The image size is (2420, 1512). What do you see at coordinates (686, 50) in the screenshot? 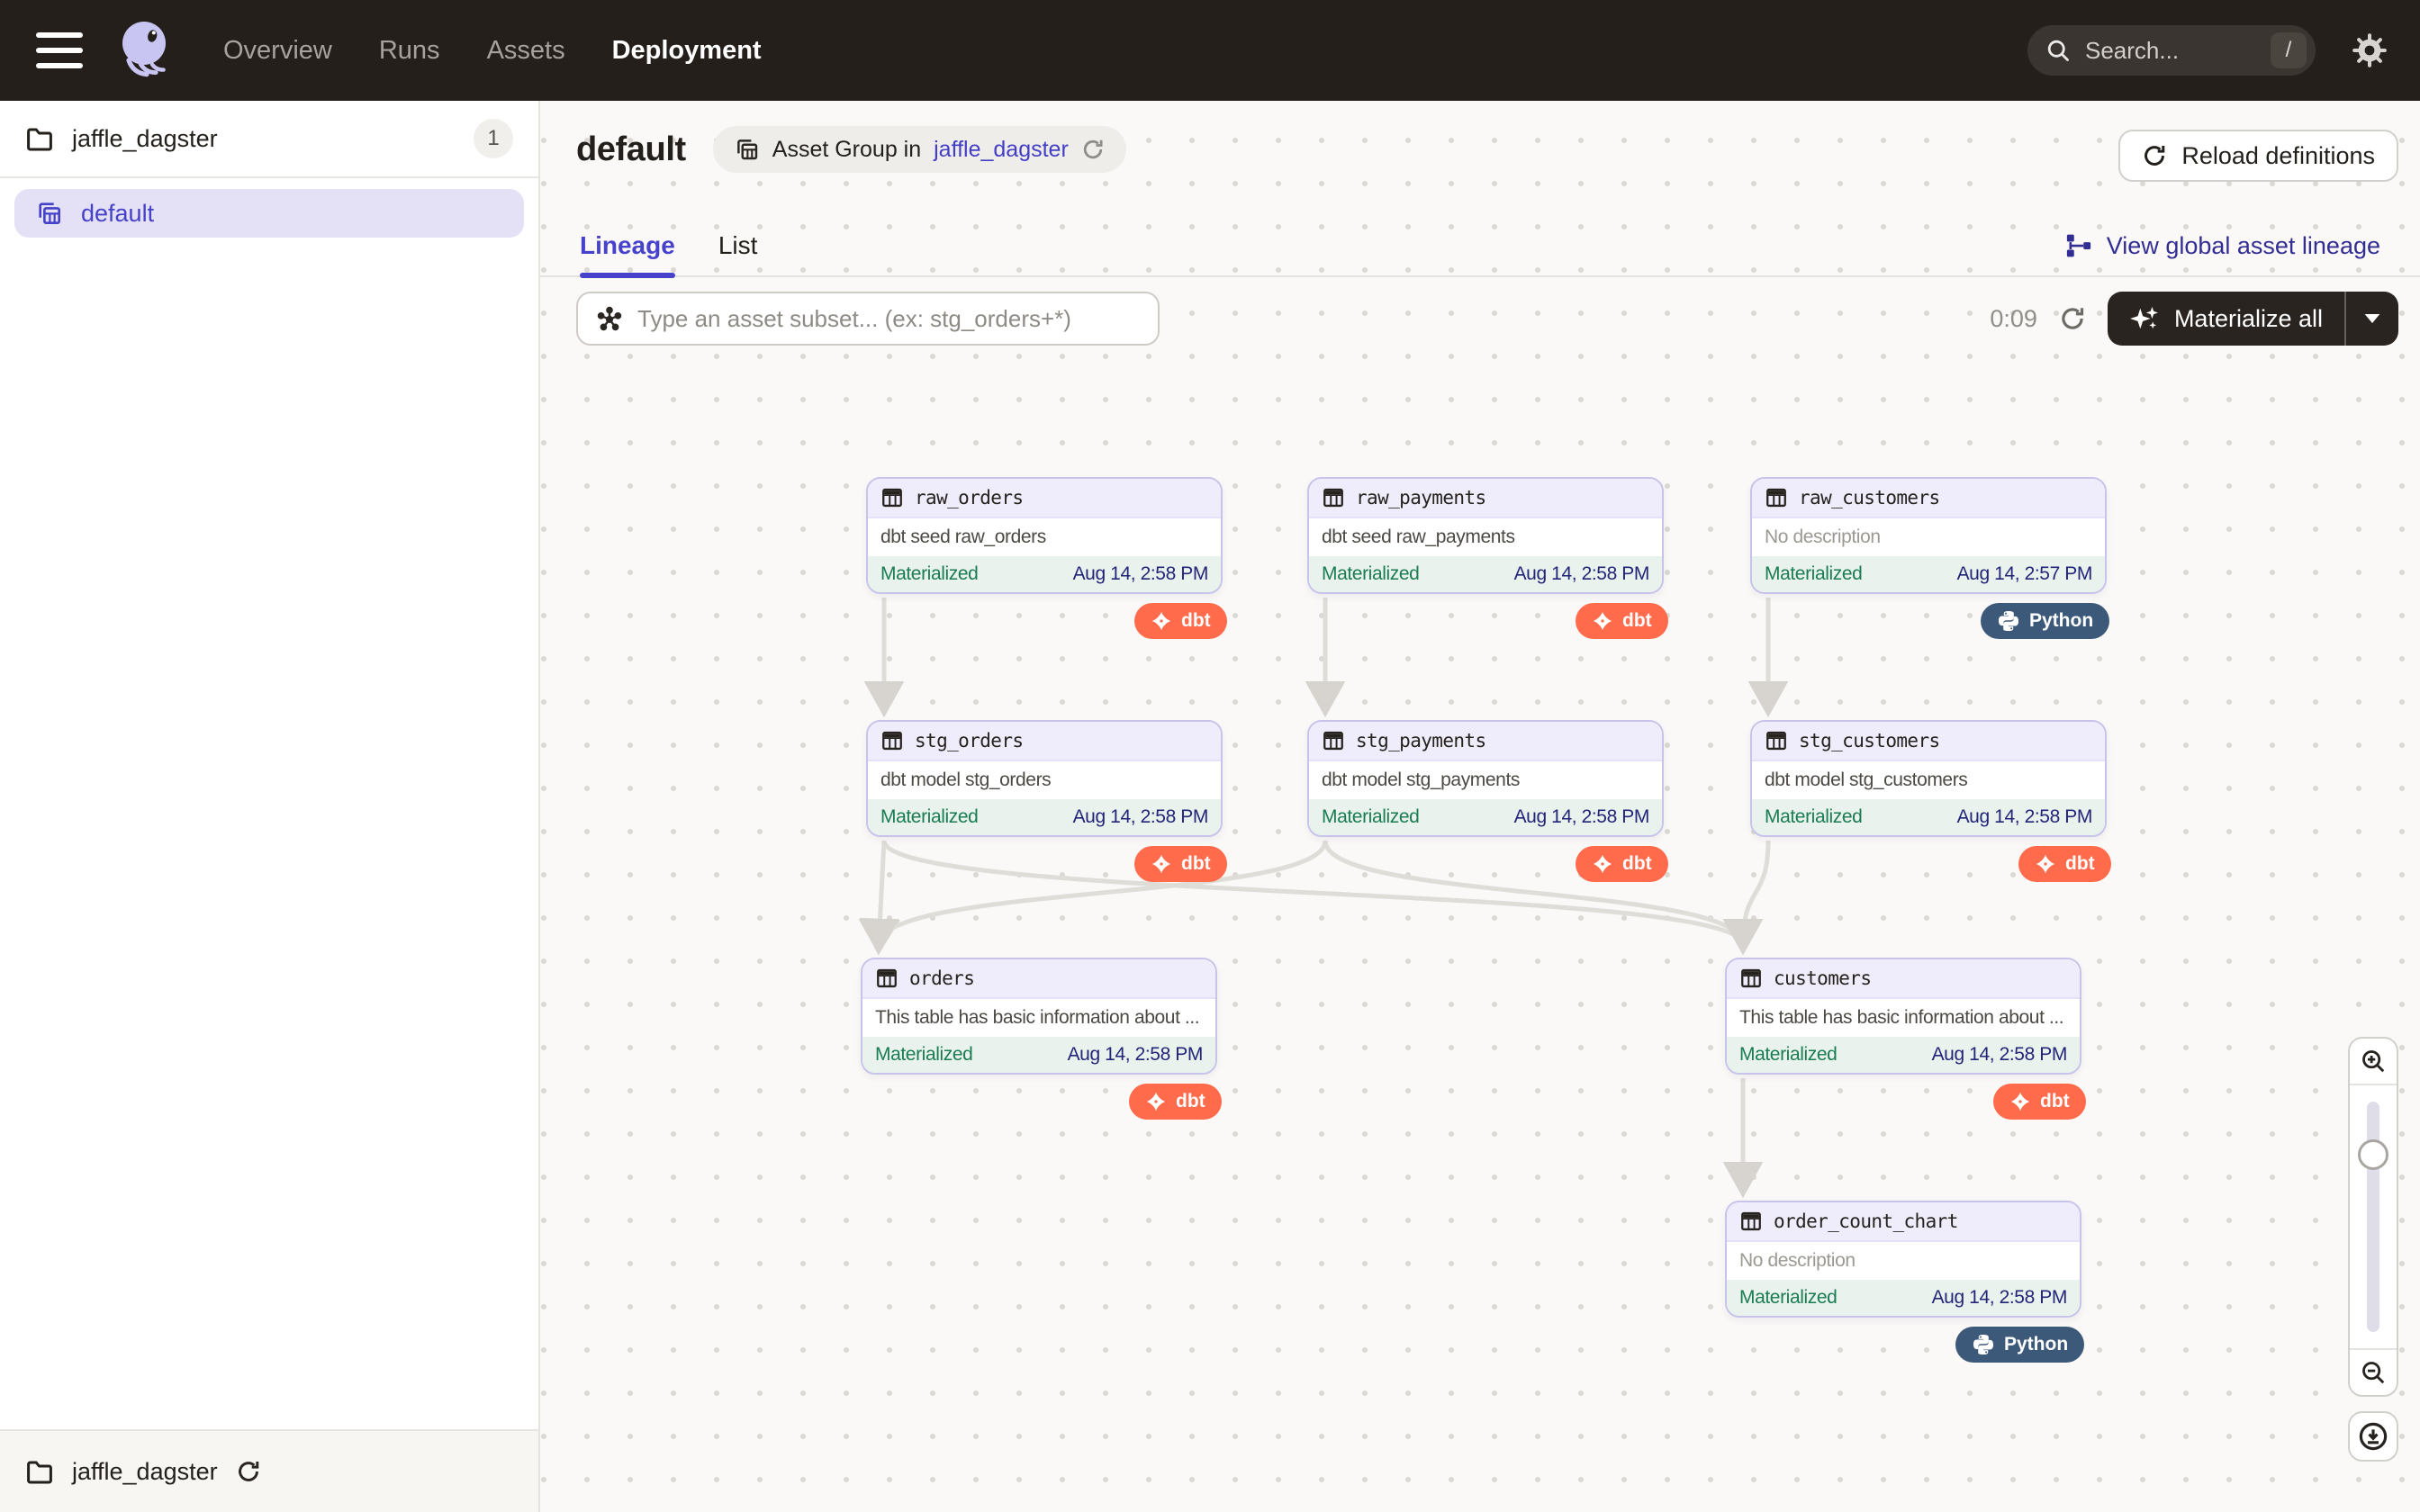
I see `nav-item-deployment: Deployment` at bounding box center [686, 50].